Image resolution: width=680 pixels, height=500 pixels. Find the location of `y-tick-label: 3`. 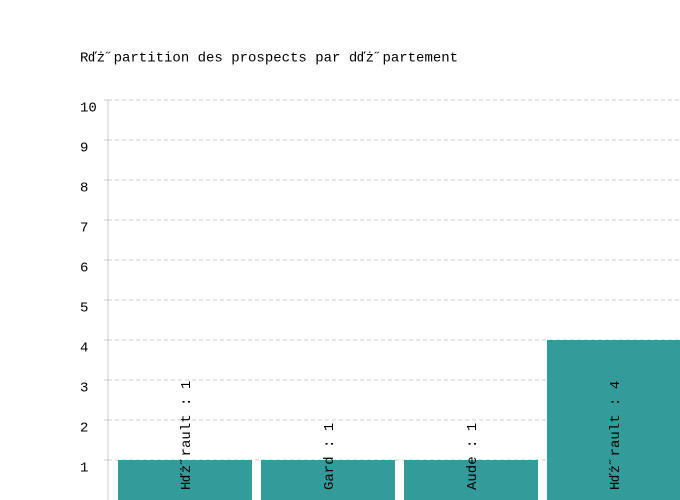

y-tick-label: 3 is located at coordinates (84, 389).